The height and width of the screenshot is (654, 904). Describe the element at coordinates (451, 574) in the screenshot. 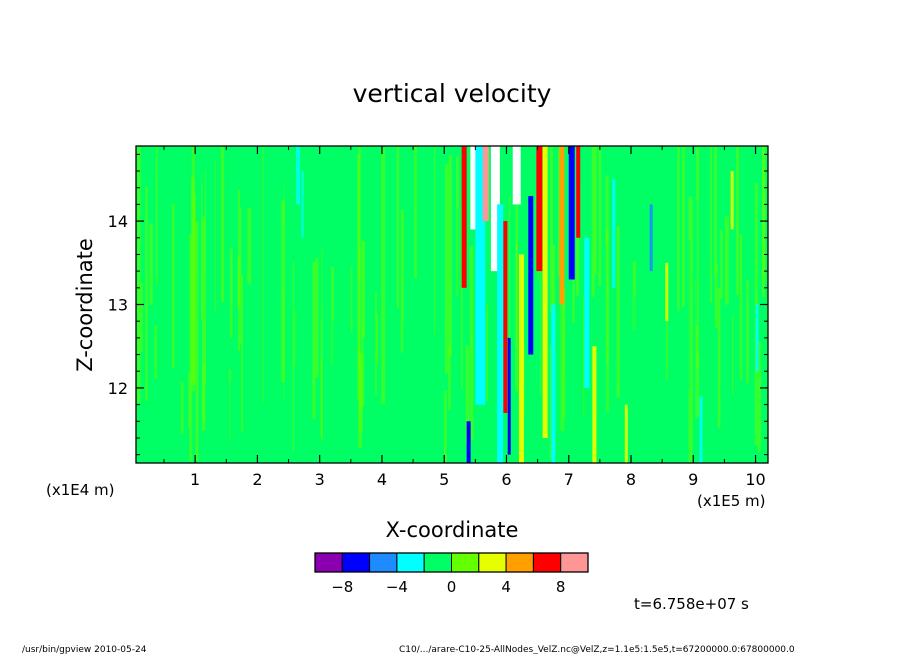

I see `colorbar: −8 −4 0 4 8` at that location.